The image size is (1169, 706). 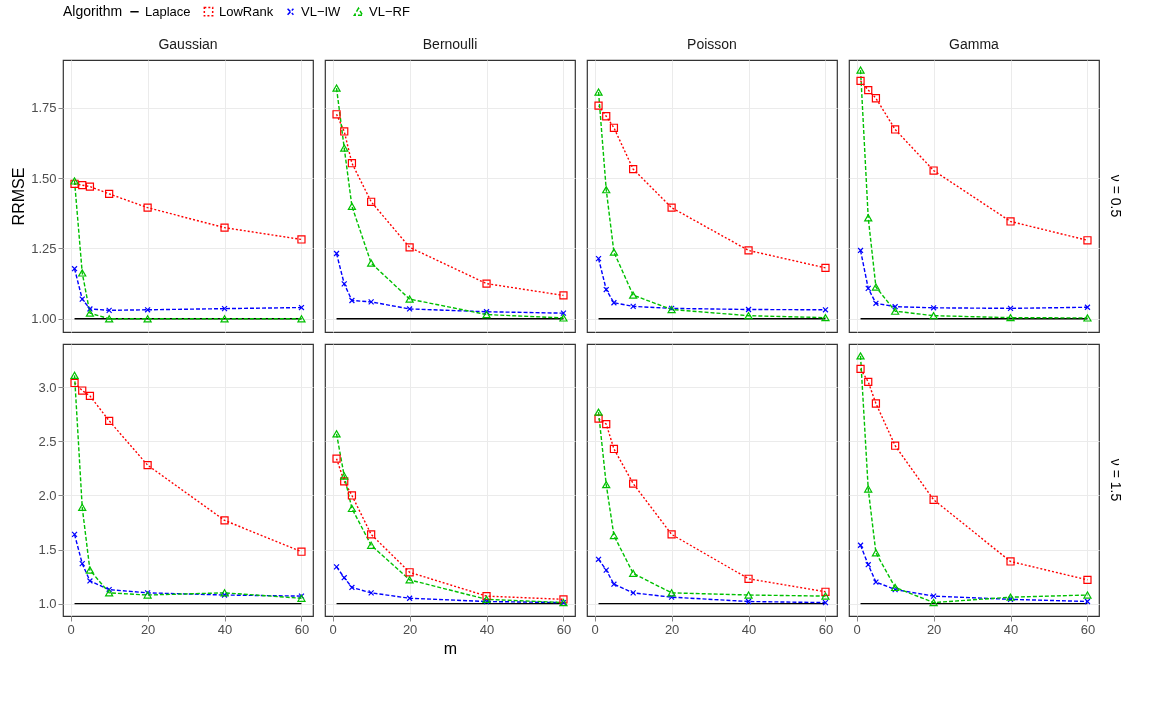 I want to click on chart-title: Gaussian, so click(x=188, y=44).